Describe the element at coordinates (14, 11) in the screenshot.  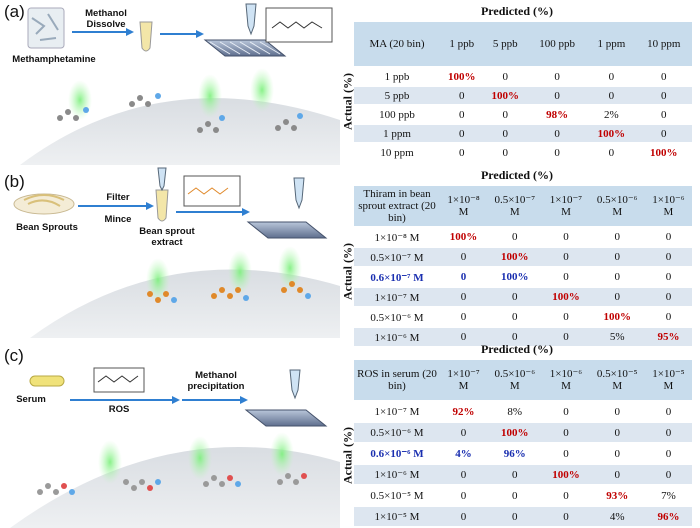
I see `panel-label-a: (a)` at that location.